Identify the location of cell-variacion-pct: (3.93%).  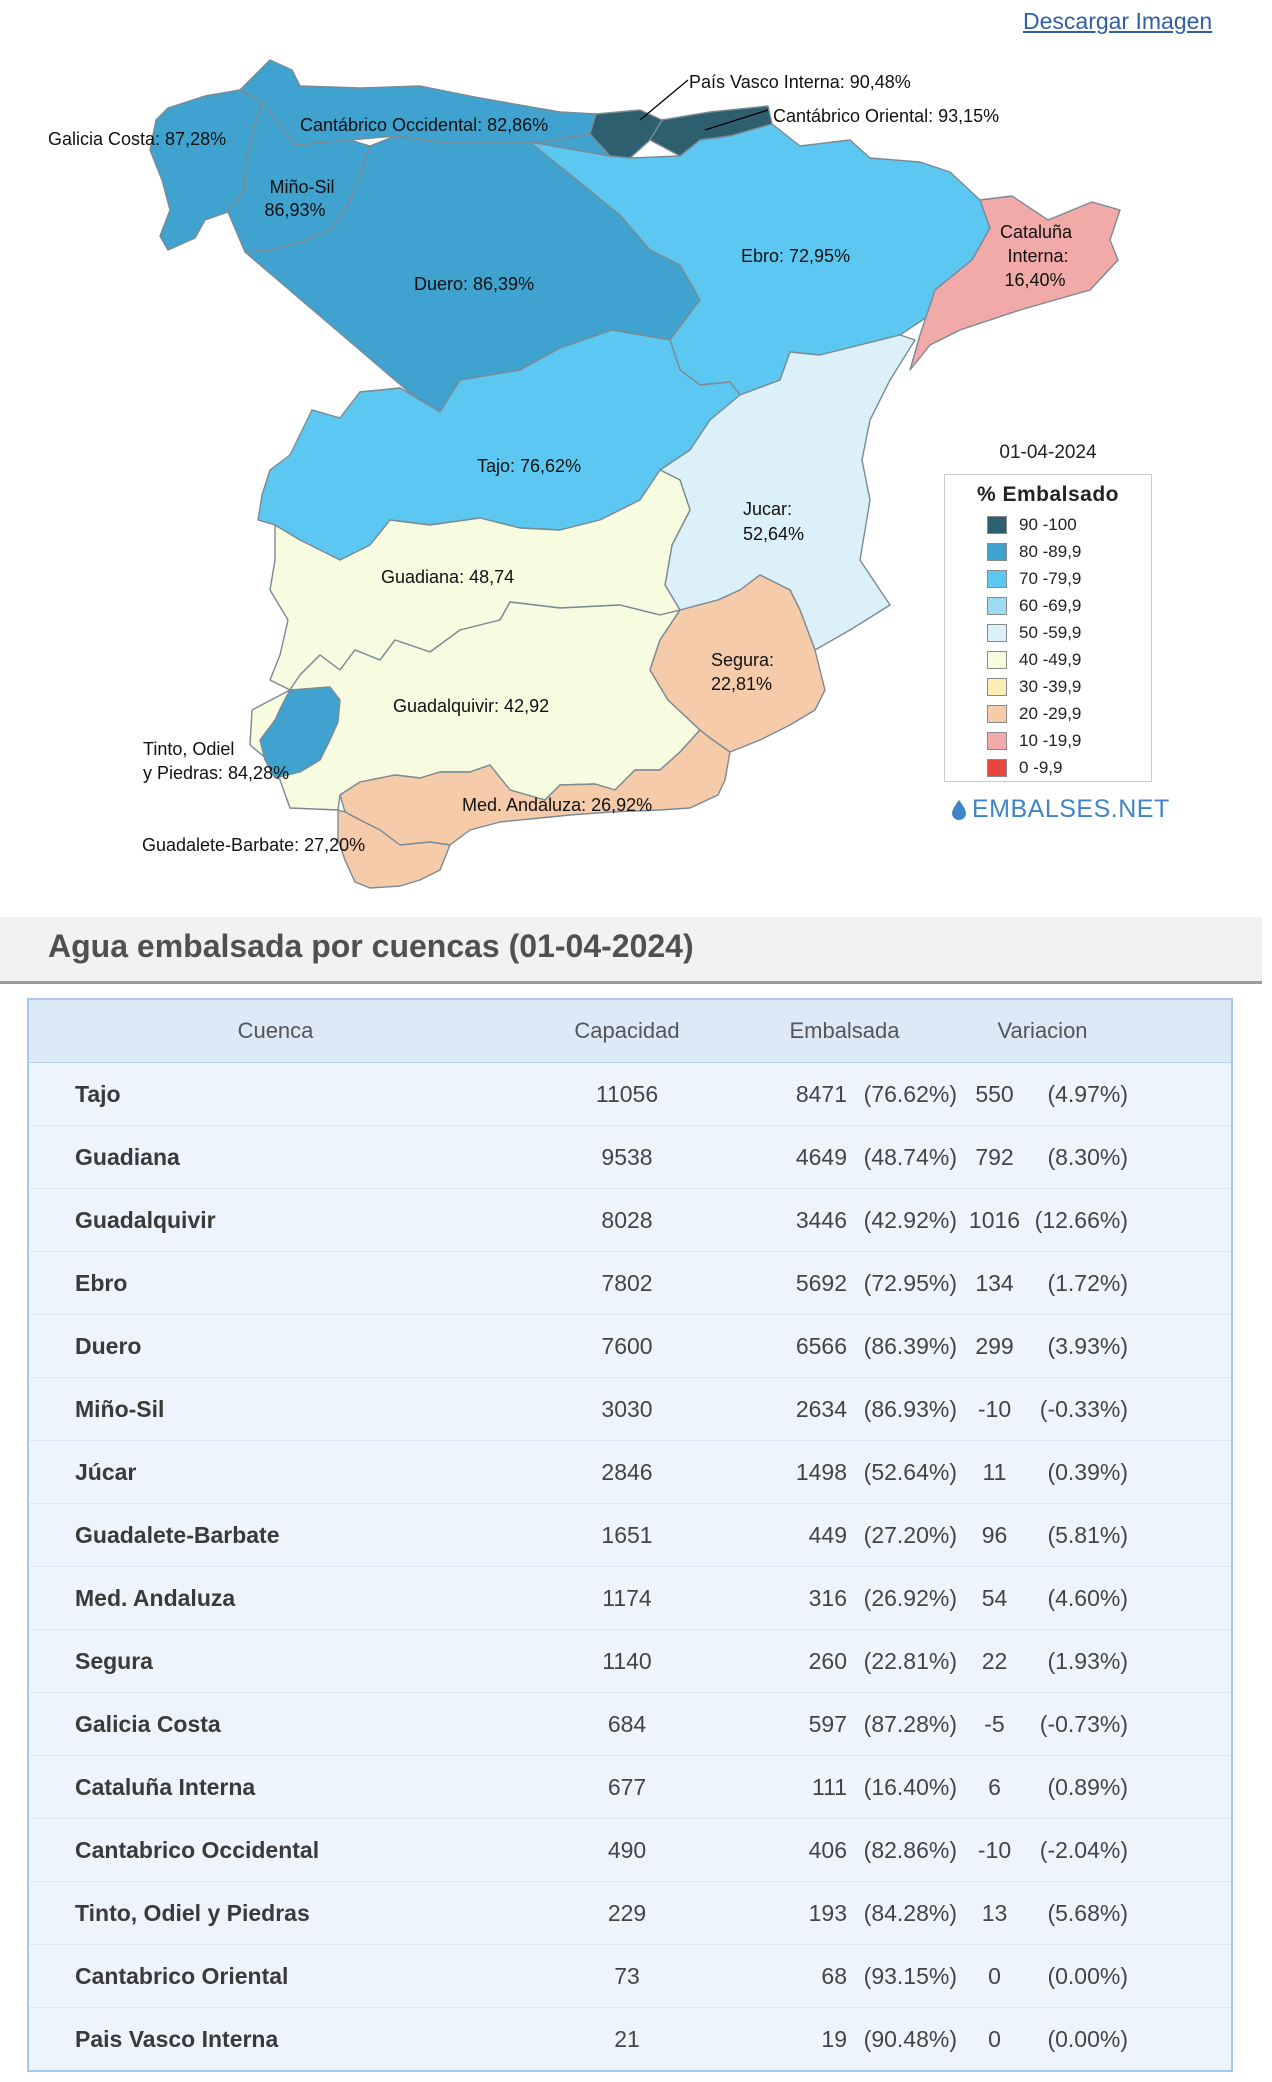
(1087, 1345).